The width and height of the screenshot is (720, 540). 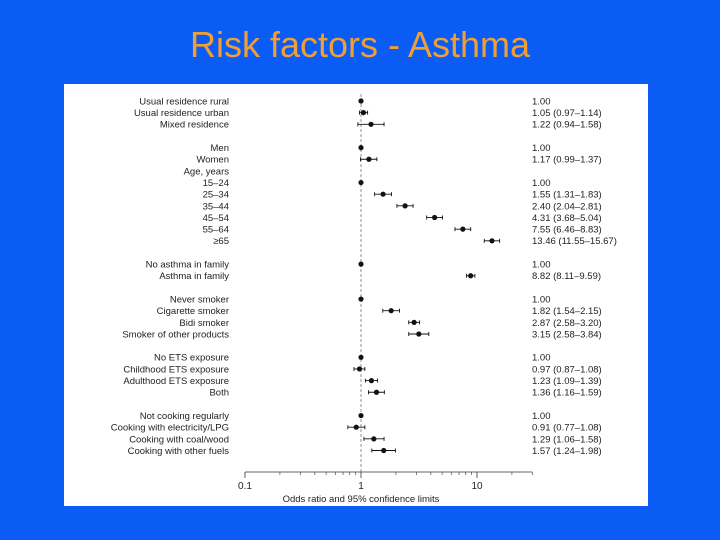 I want to click on row-estimate-text: 7.55 (6.46–8.83), so click(x=567, y=230).